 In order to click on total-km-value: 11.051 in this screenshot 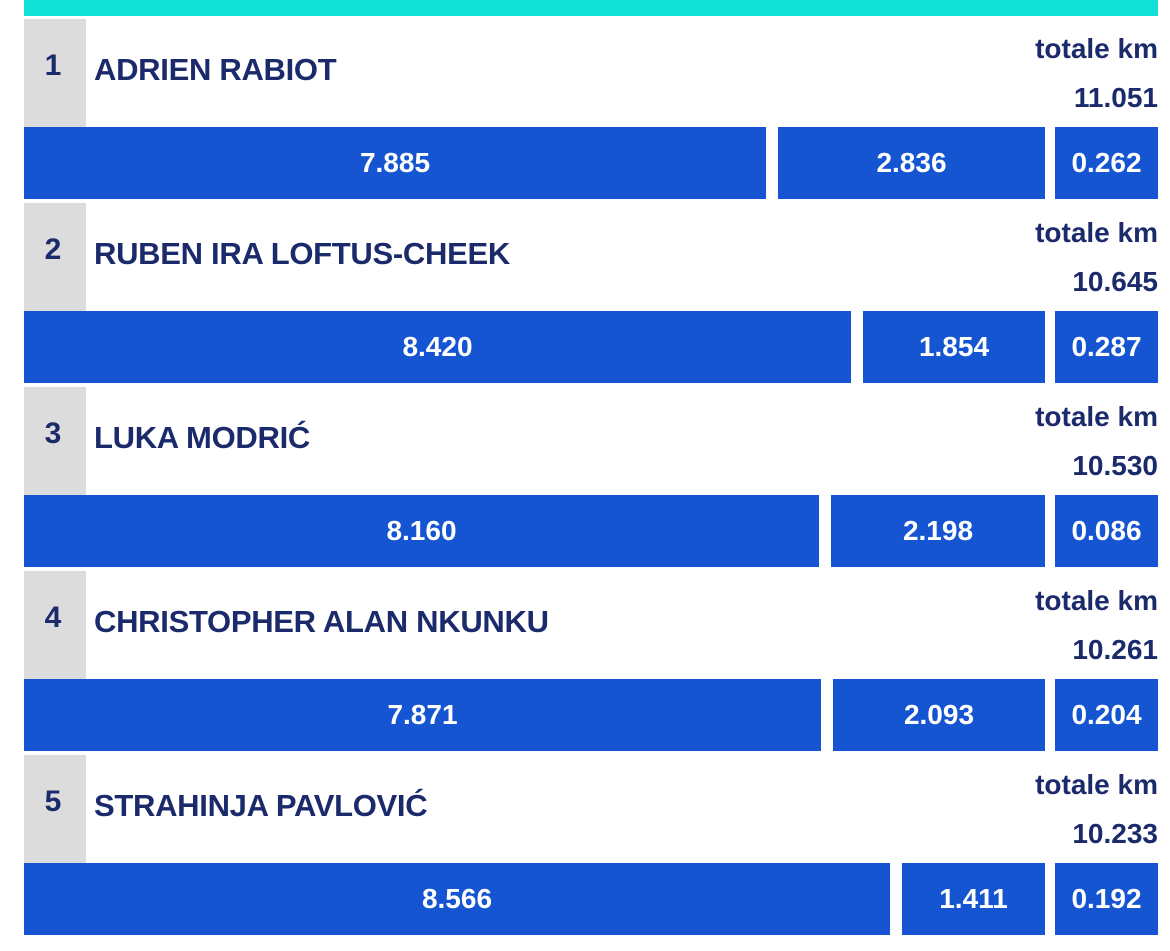, I will do `click(1115, 97)`.